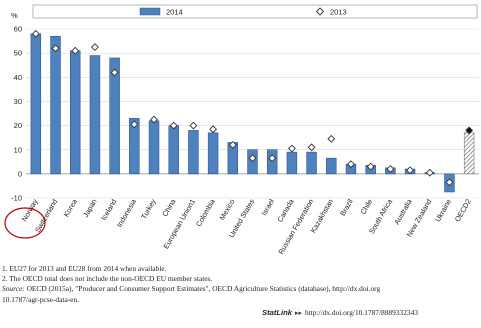 The width and height of the screenshot is (481, 328). Describe the element at coordinates (346, 207) in the screenshot. I see `x-tick-label: Brazil` at that location.